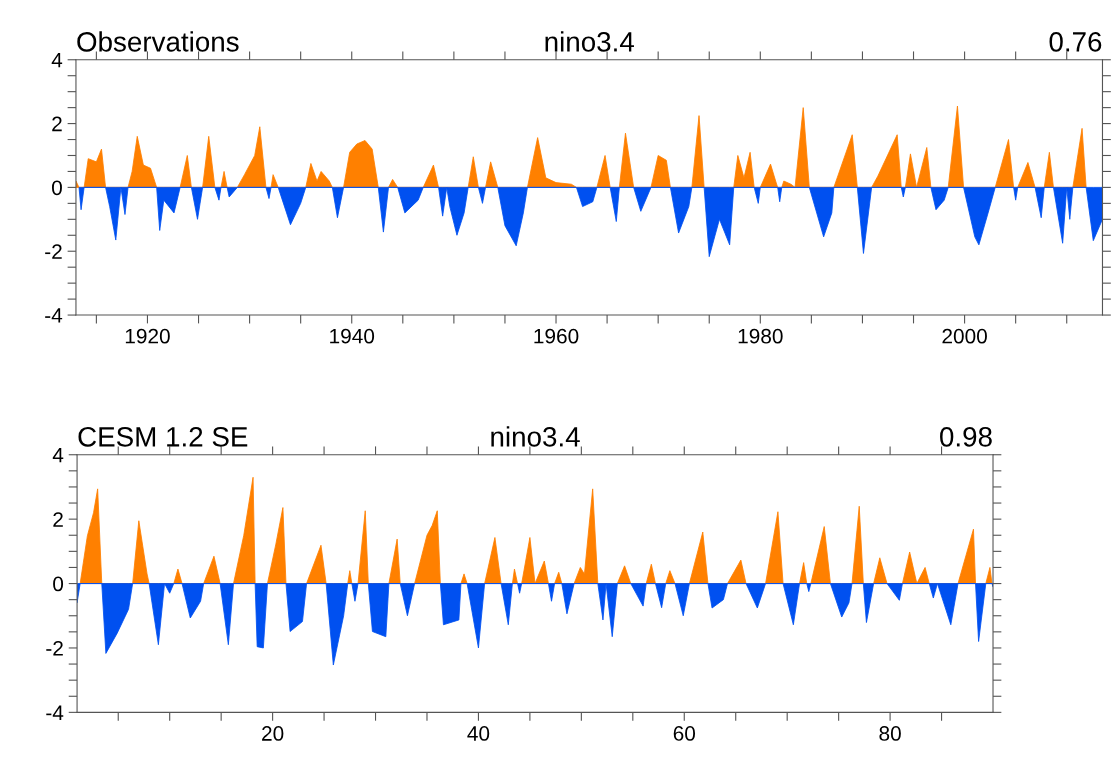 The height and width of the screenshot is (776, 1117). Describe the element at coordinates (163, 437) in the screenshot. I see `text: CESM 1.2 SE` at that location.